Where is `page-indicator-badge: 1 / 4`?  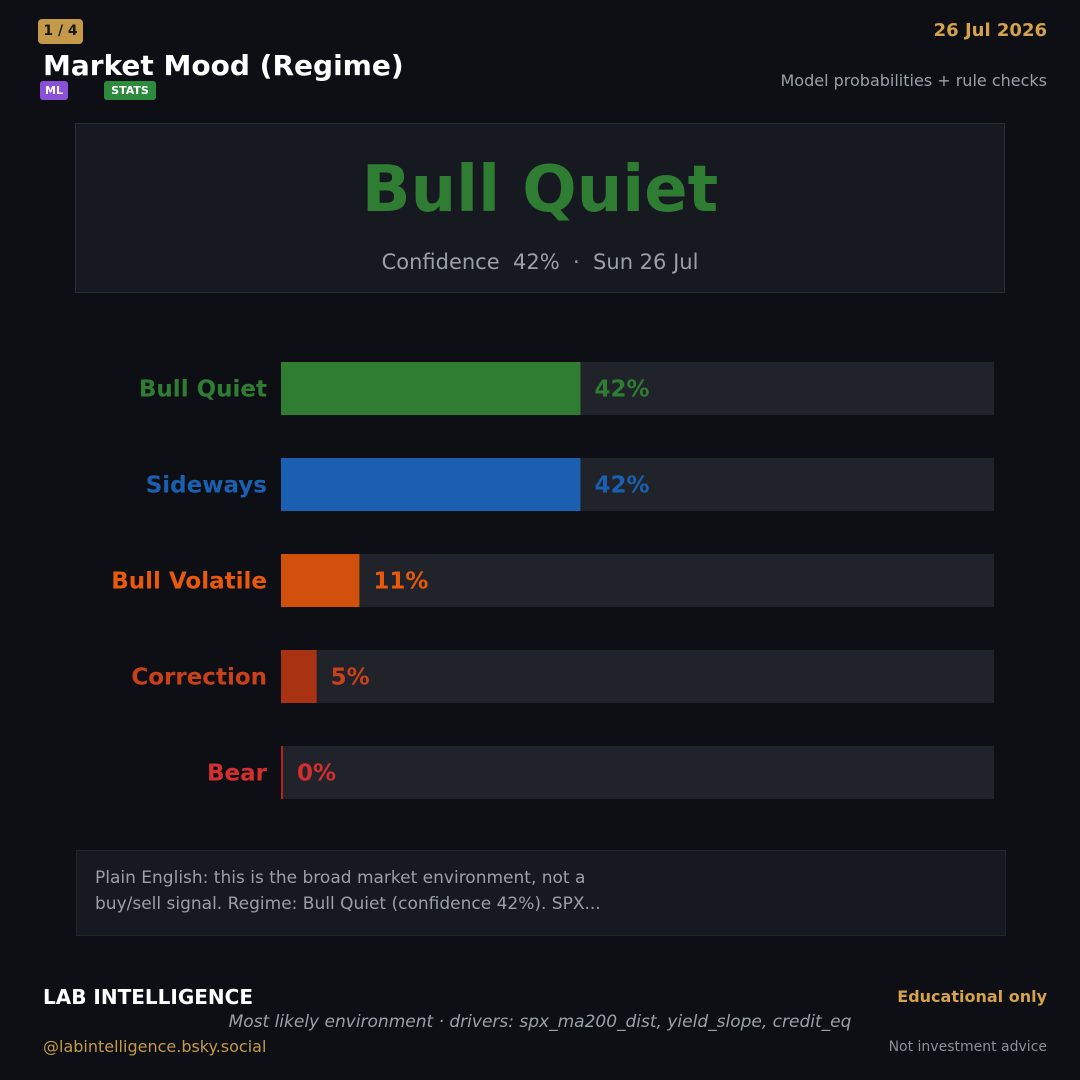 page-indicator-badge: 1 / 4 is located at coordinates (60, 31).